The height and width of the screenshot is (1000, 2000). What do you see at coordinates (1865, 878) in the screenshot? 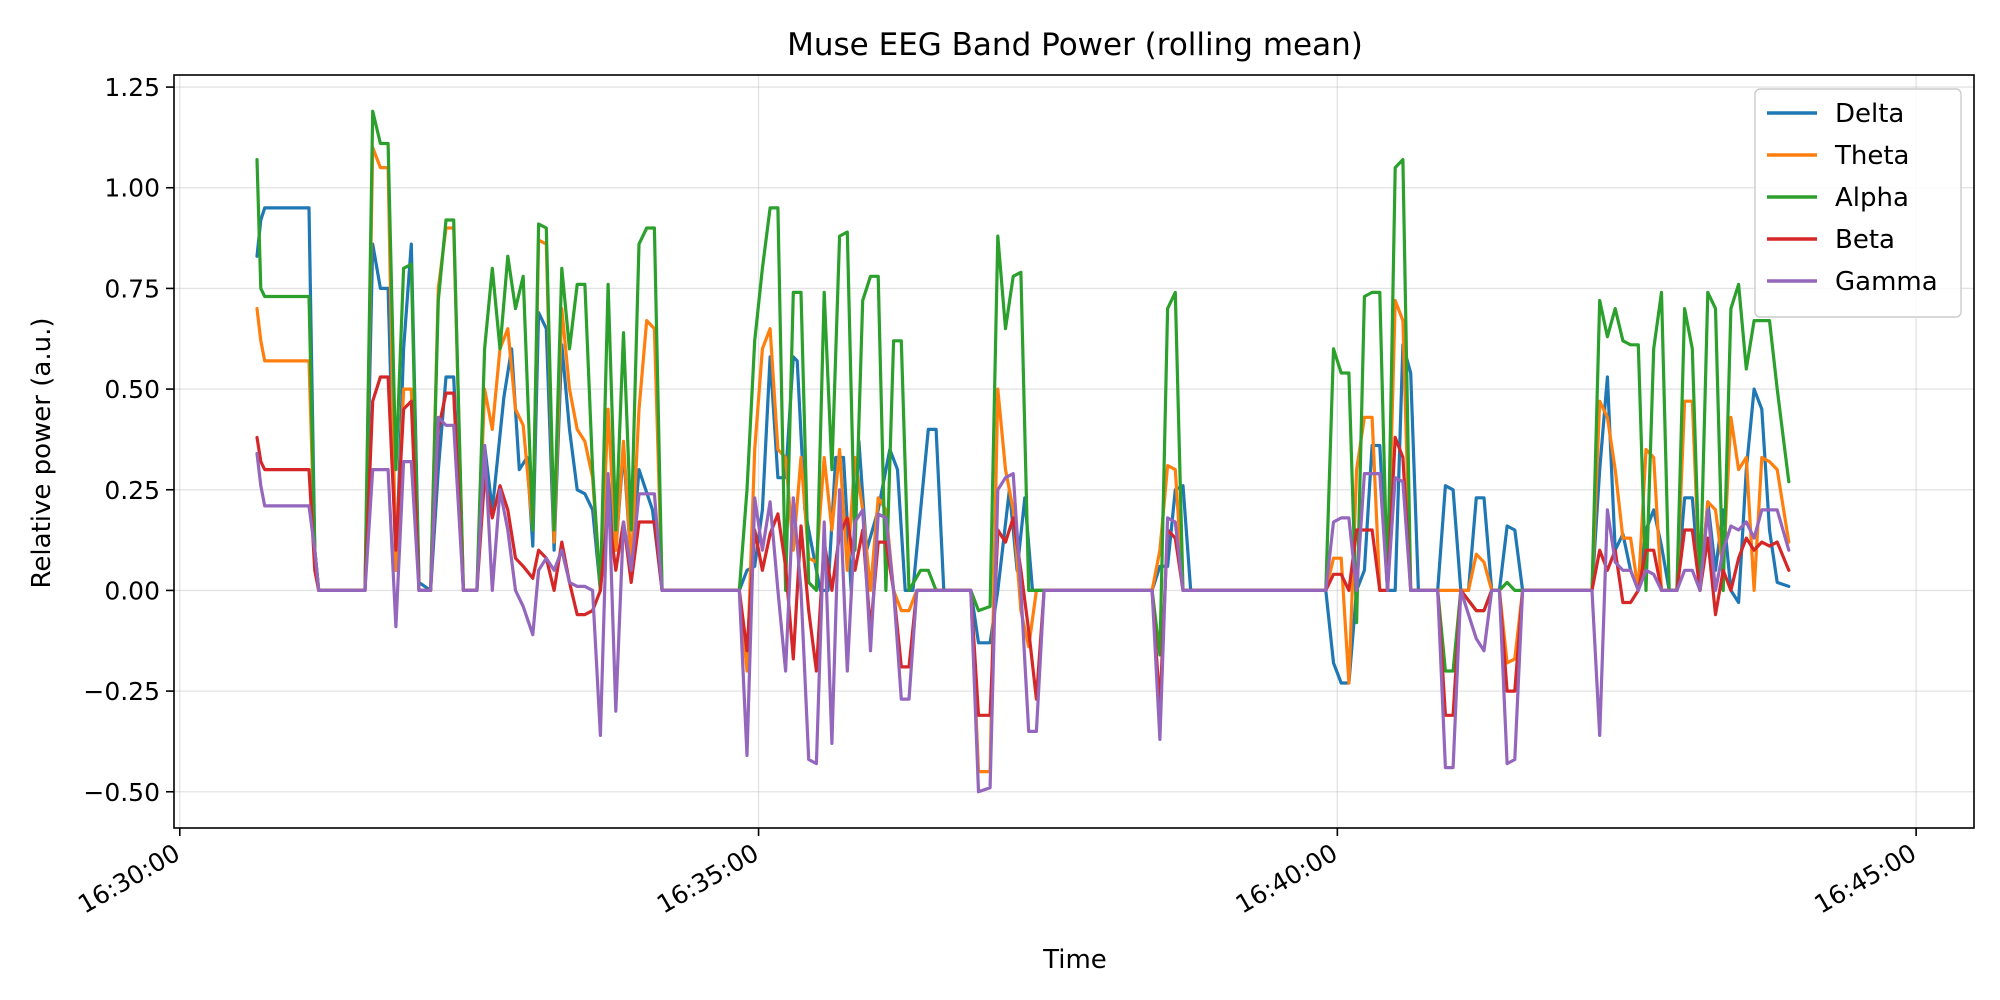
I see `x-tick-label: 16:45:00` at bounding box center [1865, 878].